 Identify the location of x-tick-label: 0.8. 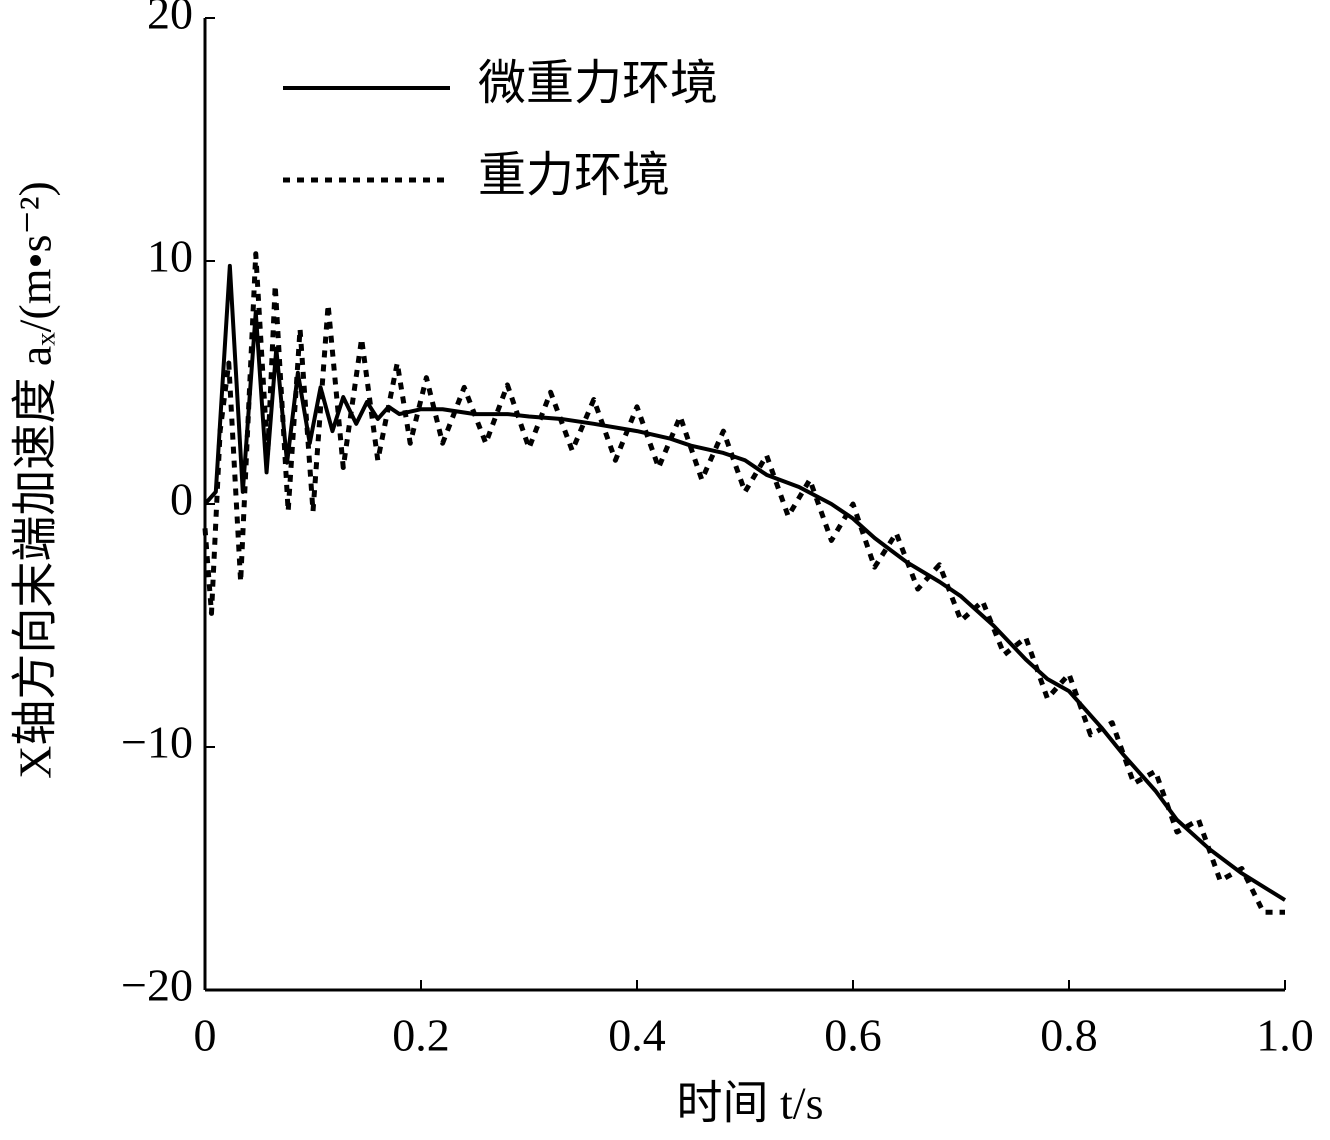
(1069, 1035).